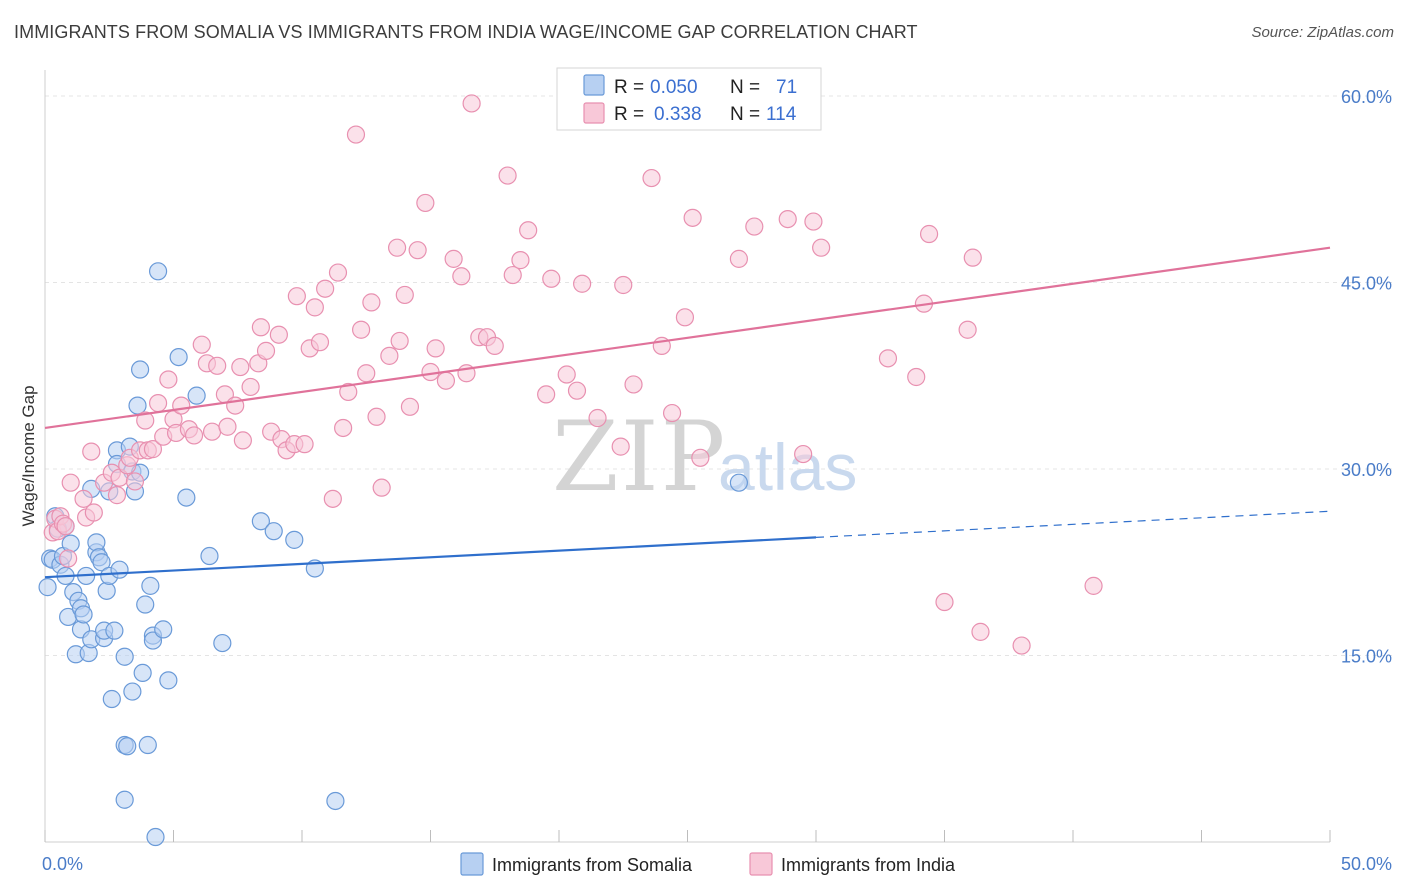 The width and height of the screenshot is (1406, 892). Describe the element at coordinates (786, 87) in the screenshot. I see `legend-n-value-somalia: 71` at that location.